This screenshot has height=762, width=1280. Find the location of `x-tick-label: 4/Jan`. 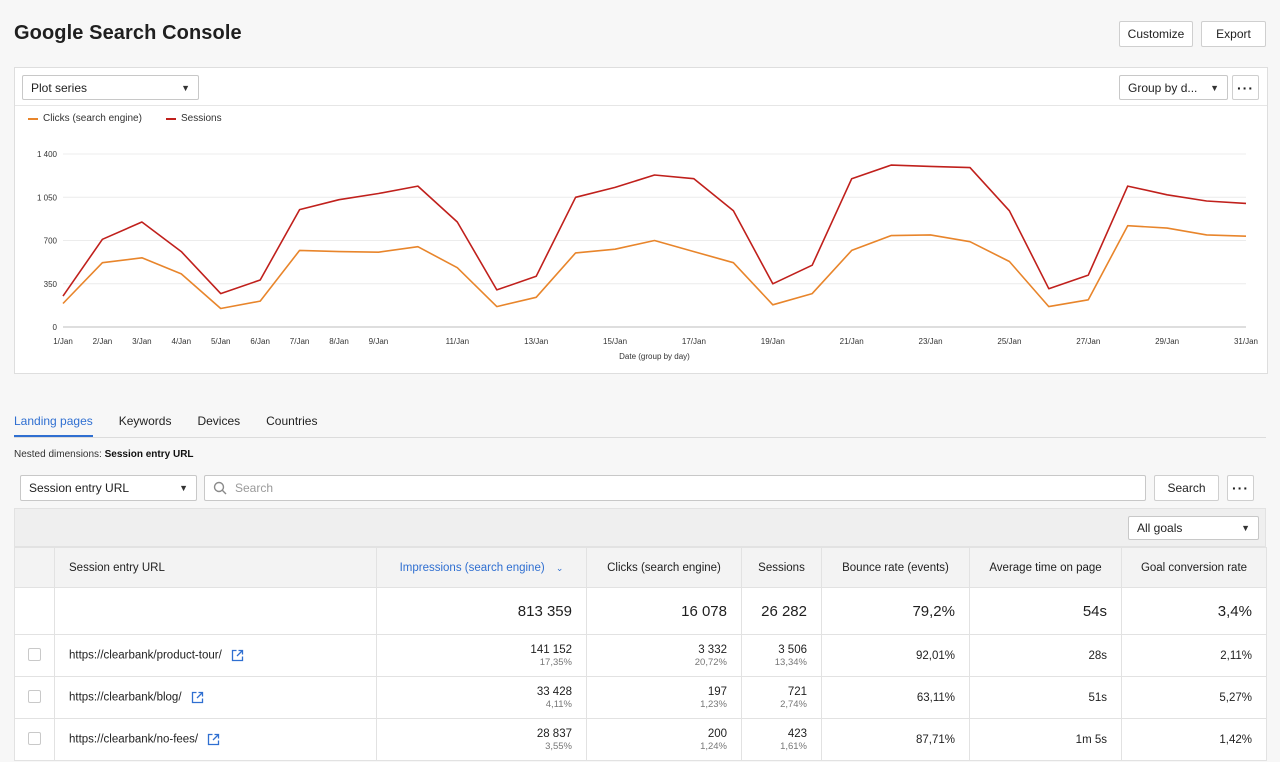

x-tick-label: 4/Jan is located at coordinates (182, 341).